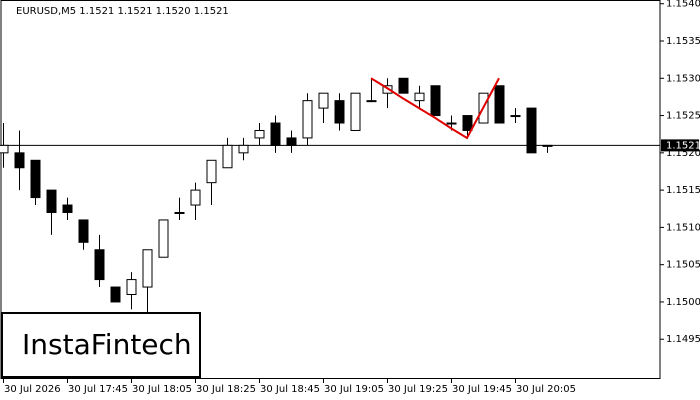  I want to click on pattern-line, so click(435, 108).